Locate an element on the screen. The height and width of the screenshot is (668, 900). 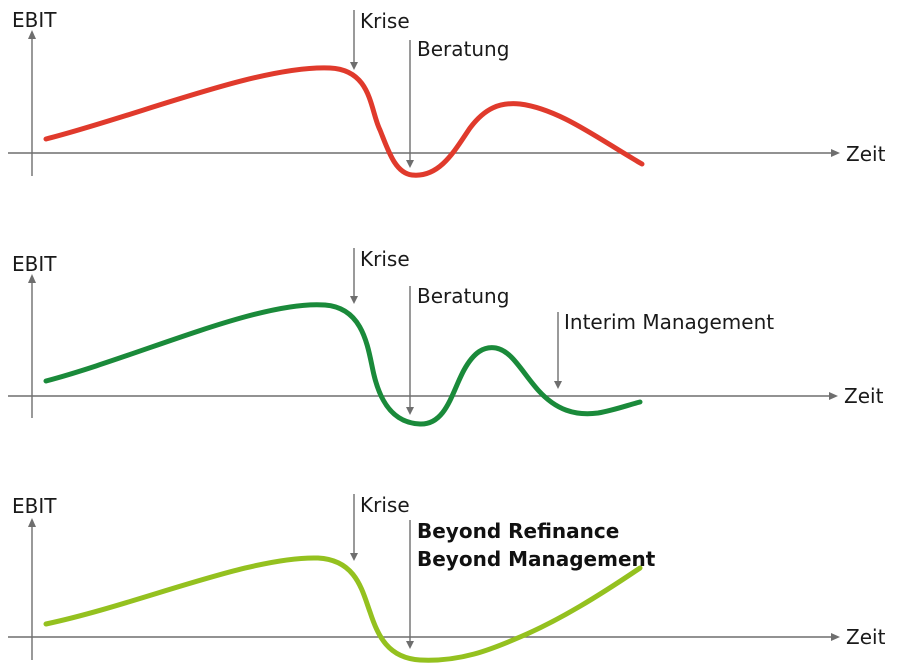
marker-beyond-arrow-icon is located at coordinates (410, 645).